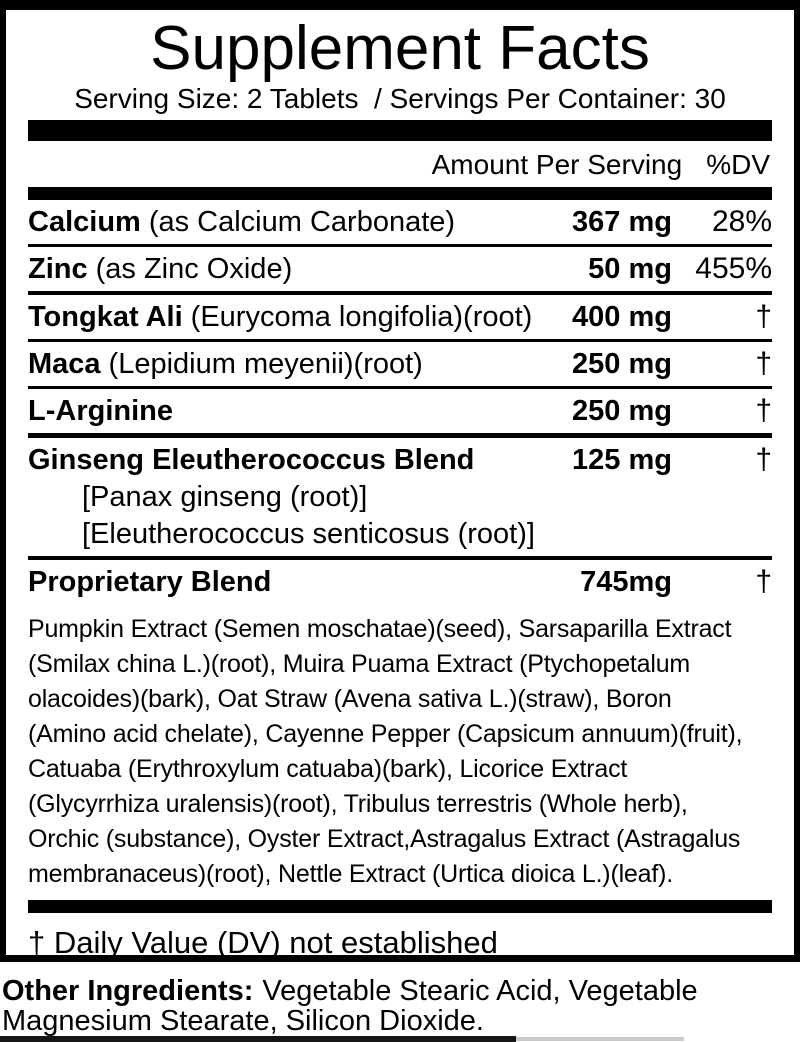 This screenshot has height=1042, width=800. Describe the element at coordinates (258, 1039) in the screenshot. I see `bottom-crop-bar` at that location.